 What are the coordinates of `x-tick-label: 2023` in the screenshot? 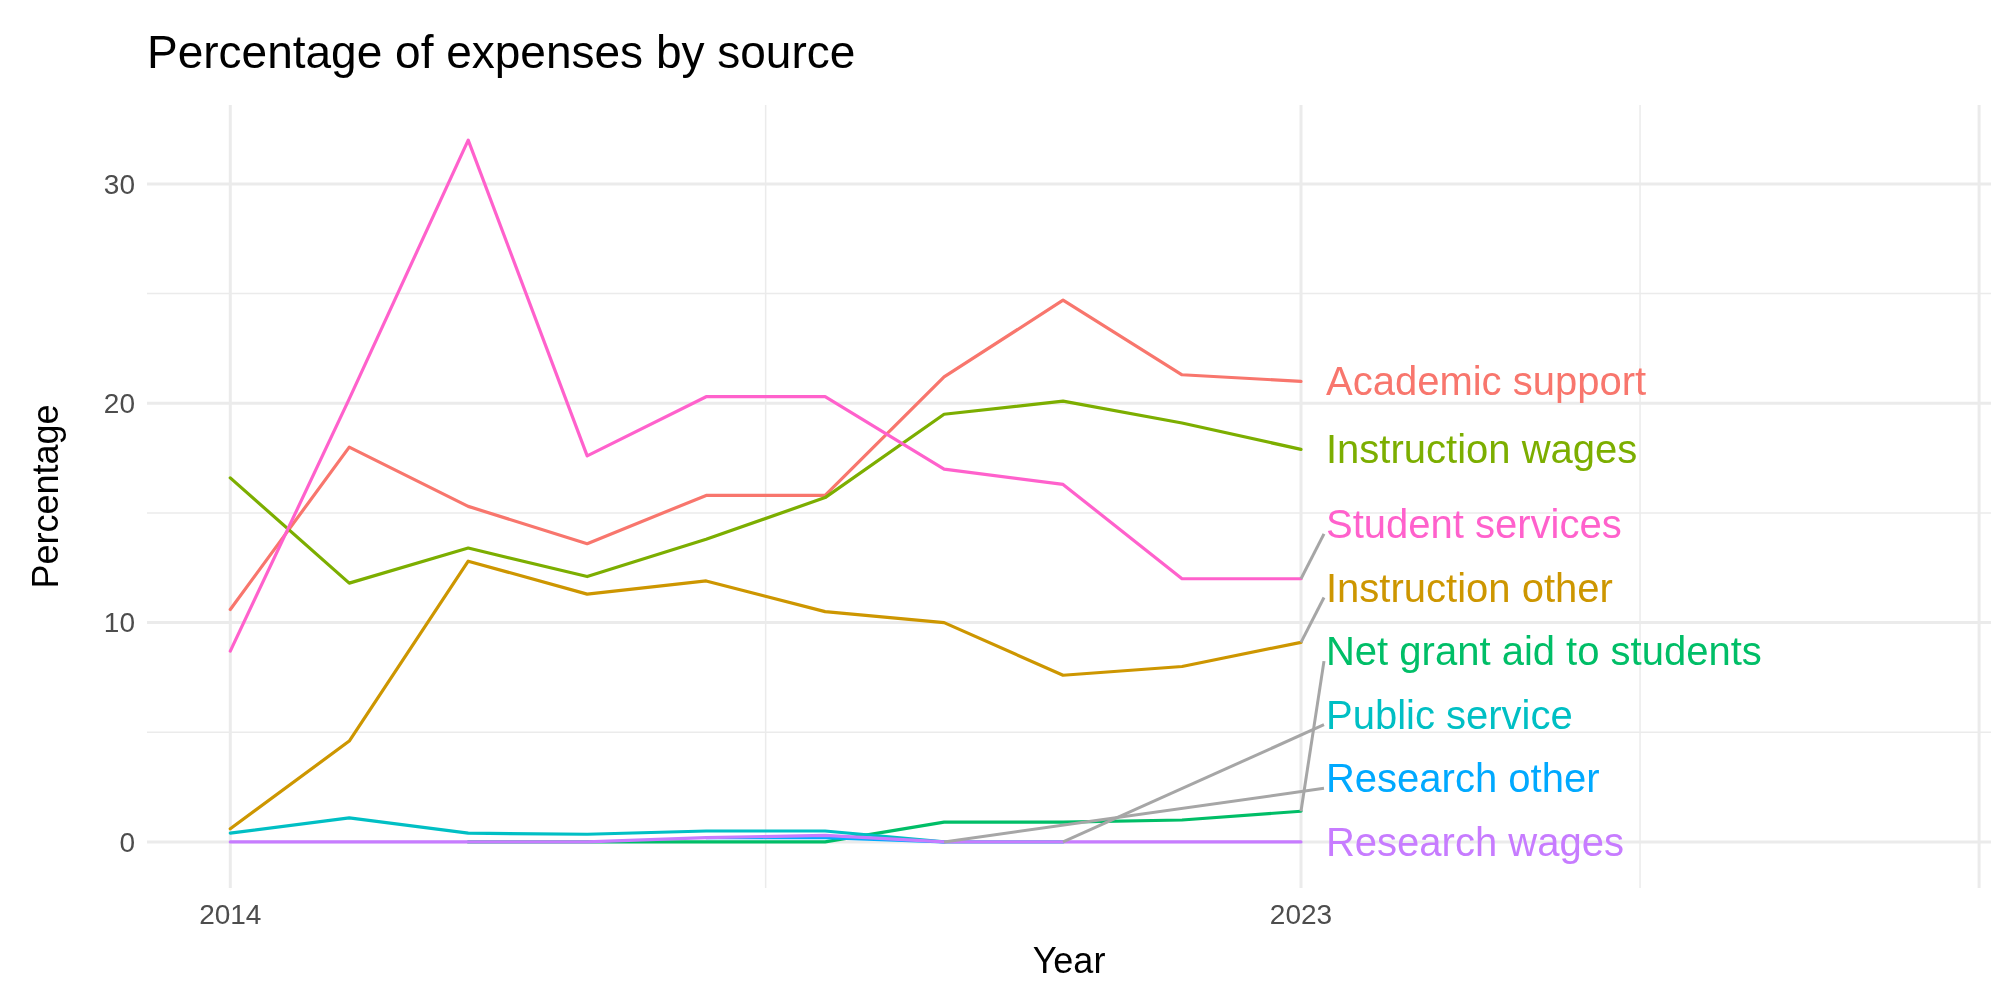 It's located at (1301, 914).